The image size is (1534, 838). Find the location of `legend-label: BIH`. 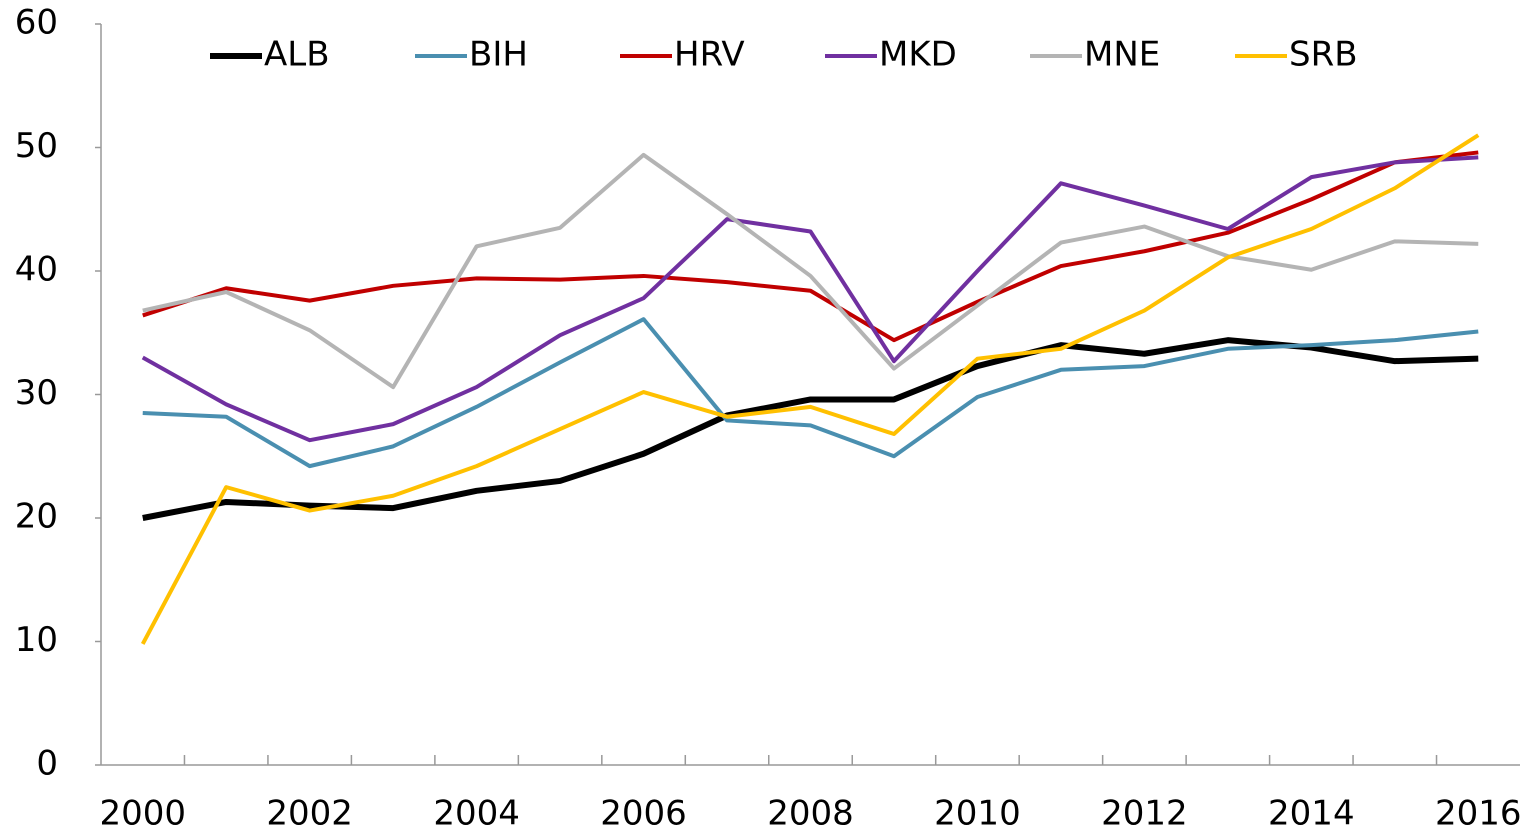

legend-label: BIH is located at coordinates (498, 55).